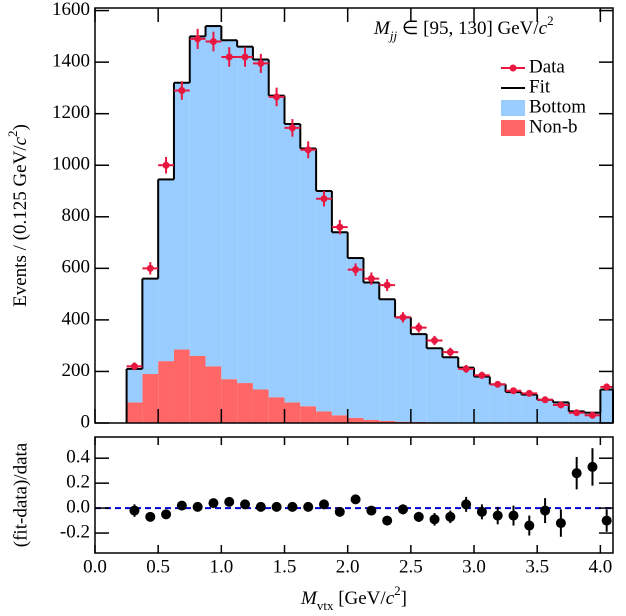 This screenshot has height=616, width=626. What do you see at coordinates (78, 482) in the screenshot?
I see `y-tick-label: 0.2` at bounding box center [78, 482].